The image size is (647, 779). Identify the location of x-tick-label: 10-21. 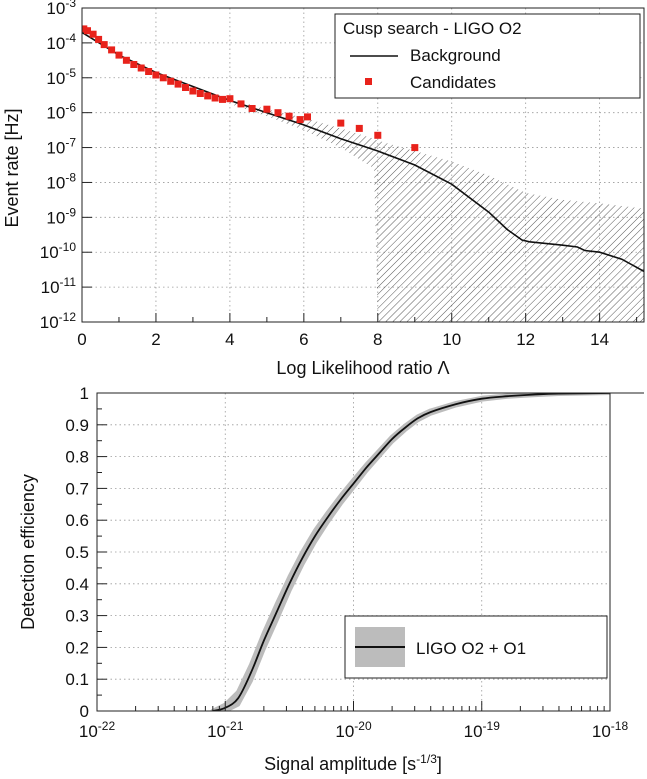
(225, 730).